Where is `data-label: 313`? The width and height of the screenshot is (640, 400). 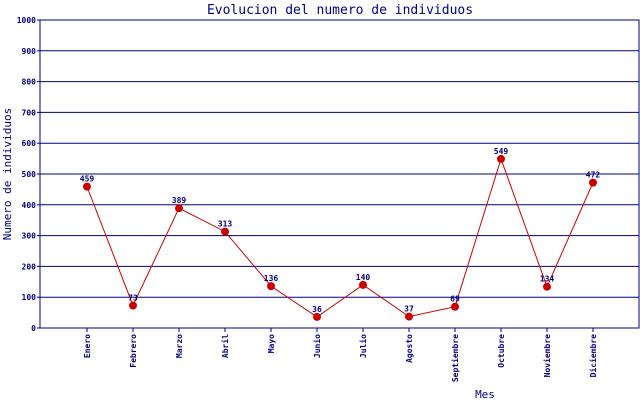
data-label: 313 is located at coordinates (225, 224).